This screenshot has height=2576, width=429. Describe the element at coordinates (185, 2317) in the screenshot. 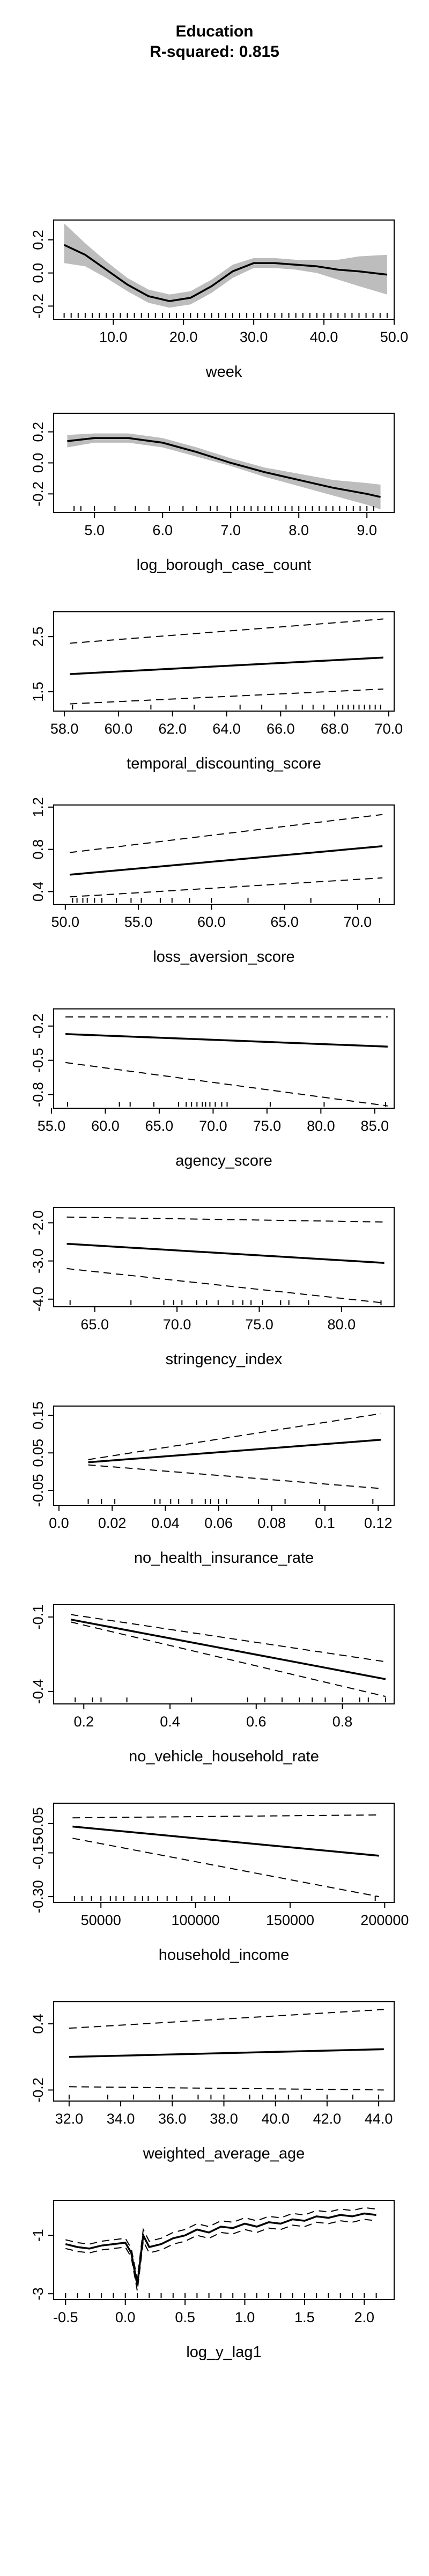

I see `x-tick-label: 0.5` at that location.